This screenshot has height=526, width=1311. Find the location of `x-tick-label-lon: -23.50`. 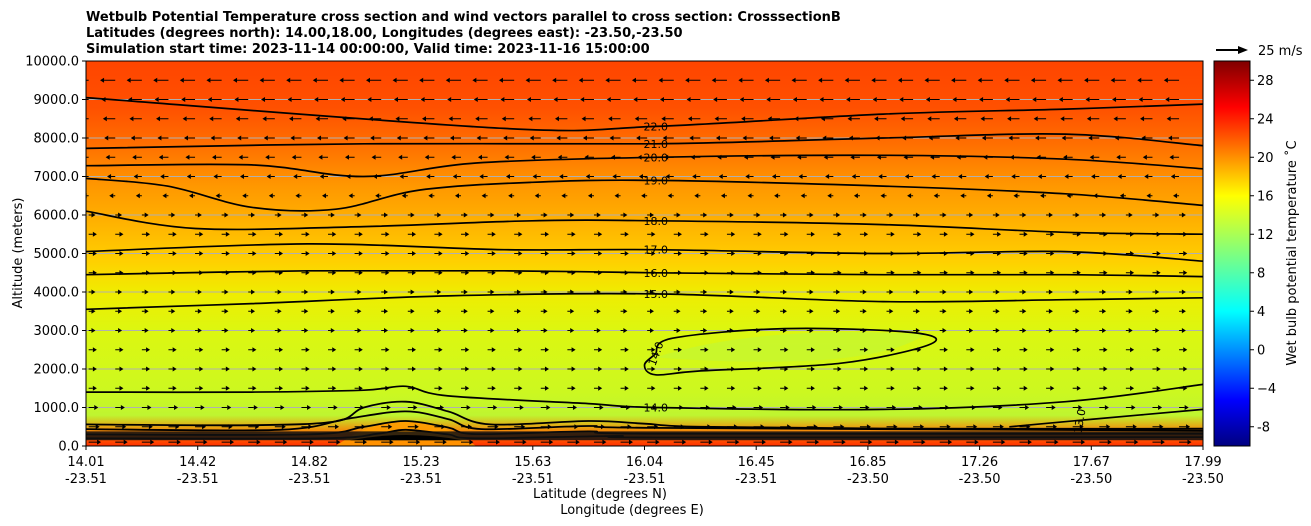

x-tick-label-lon: -23.50 is located at coordinates (1203, 479).